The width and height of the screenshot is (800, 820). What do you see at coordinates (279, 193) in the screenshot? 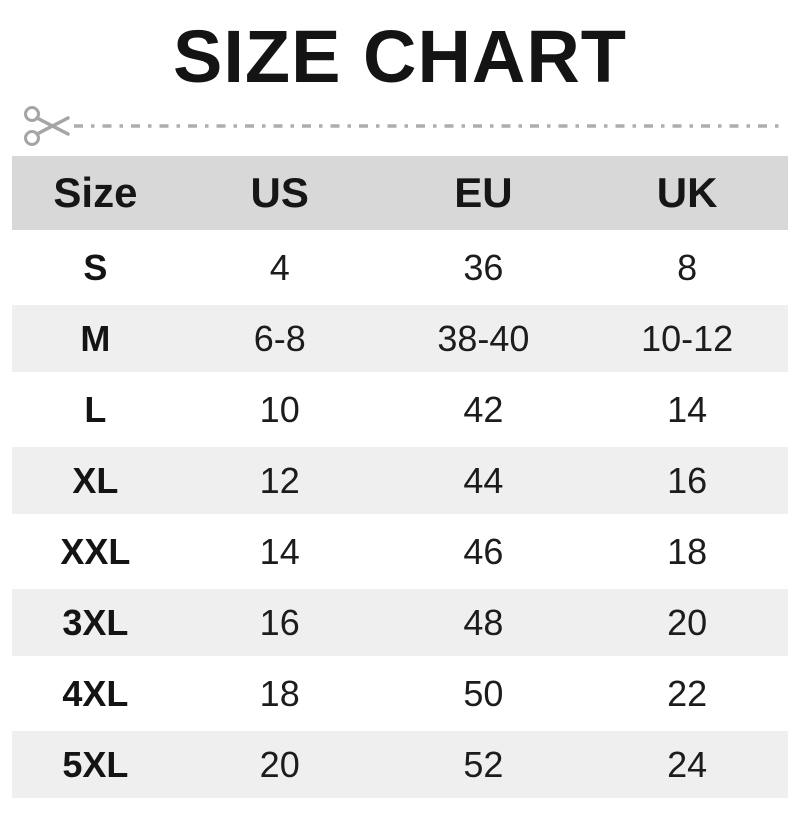
I see `header-us: US` at bounding box center [279, 193].